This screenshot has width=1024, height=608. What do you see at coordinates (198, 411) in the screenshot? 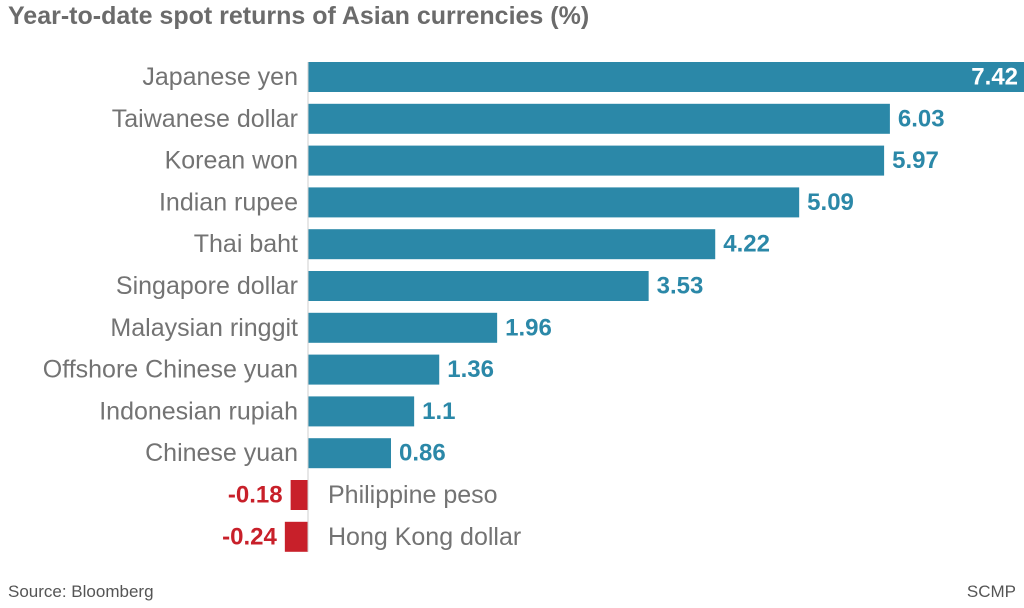
I see `category-label: Indonesian rupiah` at bounding box center [198, 411].